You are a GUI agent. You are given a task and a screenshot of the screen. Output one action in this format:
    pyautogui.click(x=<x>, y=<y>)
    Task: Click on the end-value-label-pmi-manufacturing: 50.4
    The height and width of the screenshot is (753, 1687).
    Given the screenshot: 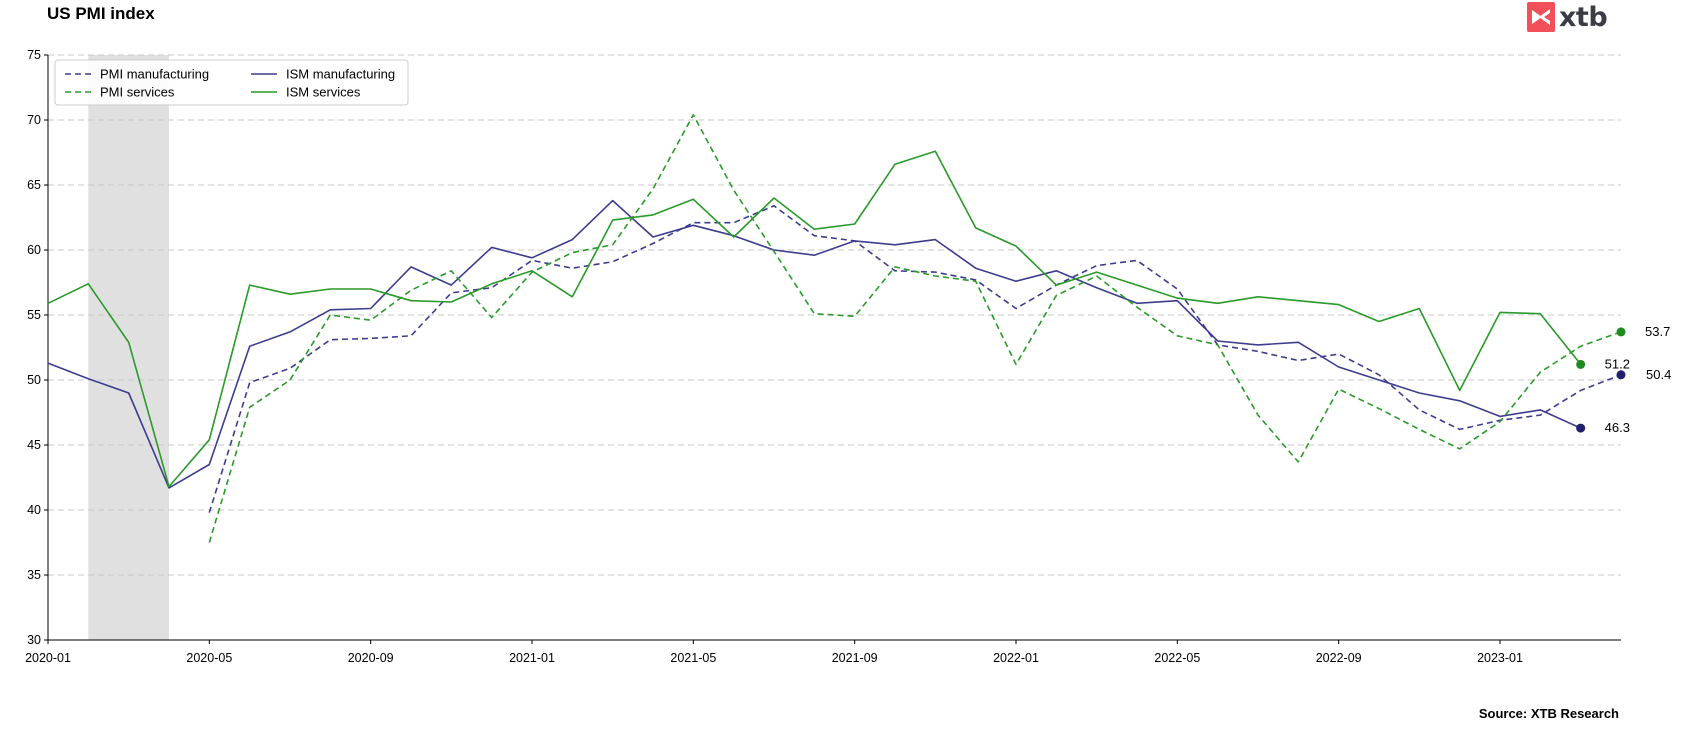 What is the action you would take?
    pyautogui.click(x=1658, y=374)
    